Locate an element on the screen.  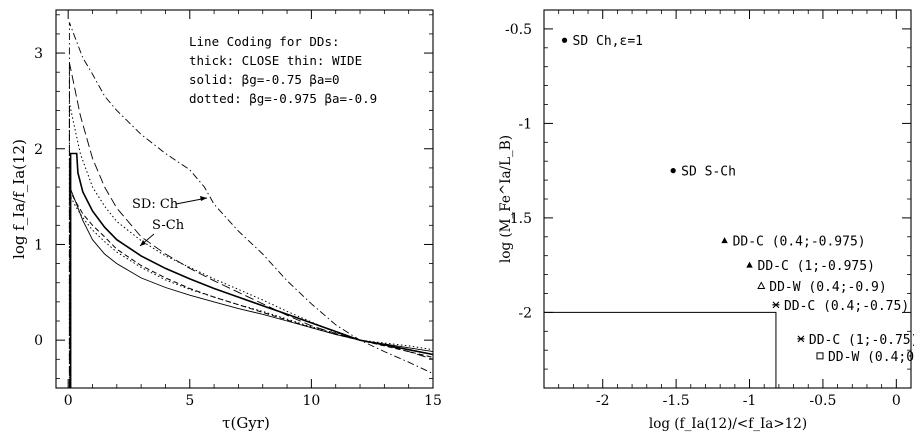
legend-line-2: thick: CLOSE thin: WIDE is located at coordinates (275, 60).